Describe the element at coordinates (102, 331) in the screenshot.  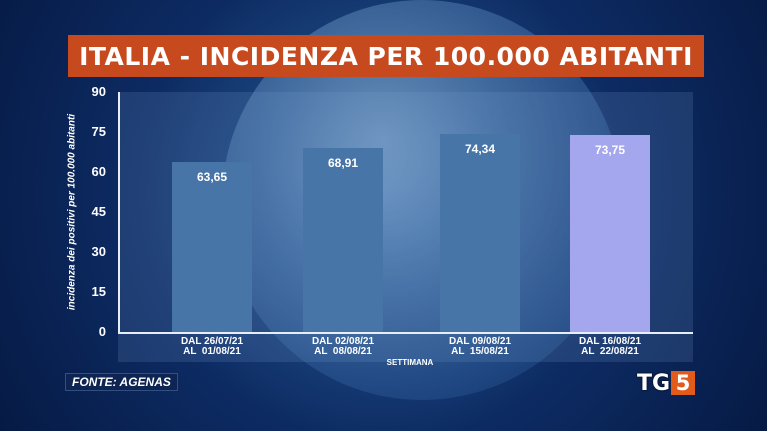
I see `y-tick-label: 0` at that location.